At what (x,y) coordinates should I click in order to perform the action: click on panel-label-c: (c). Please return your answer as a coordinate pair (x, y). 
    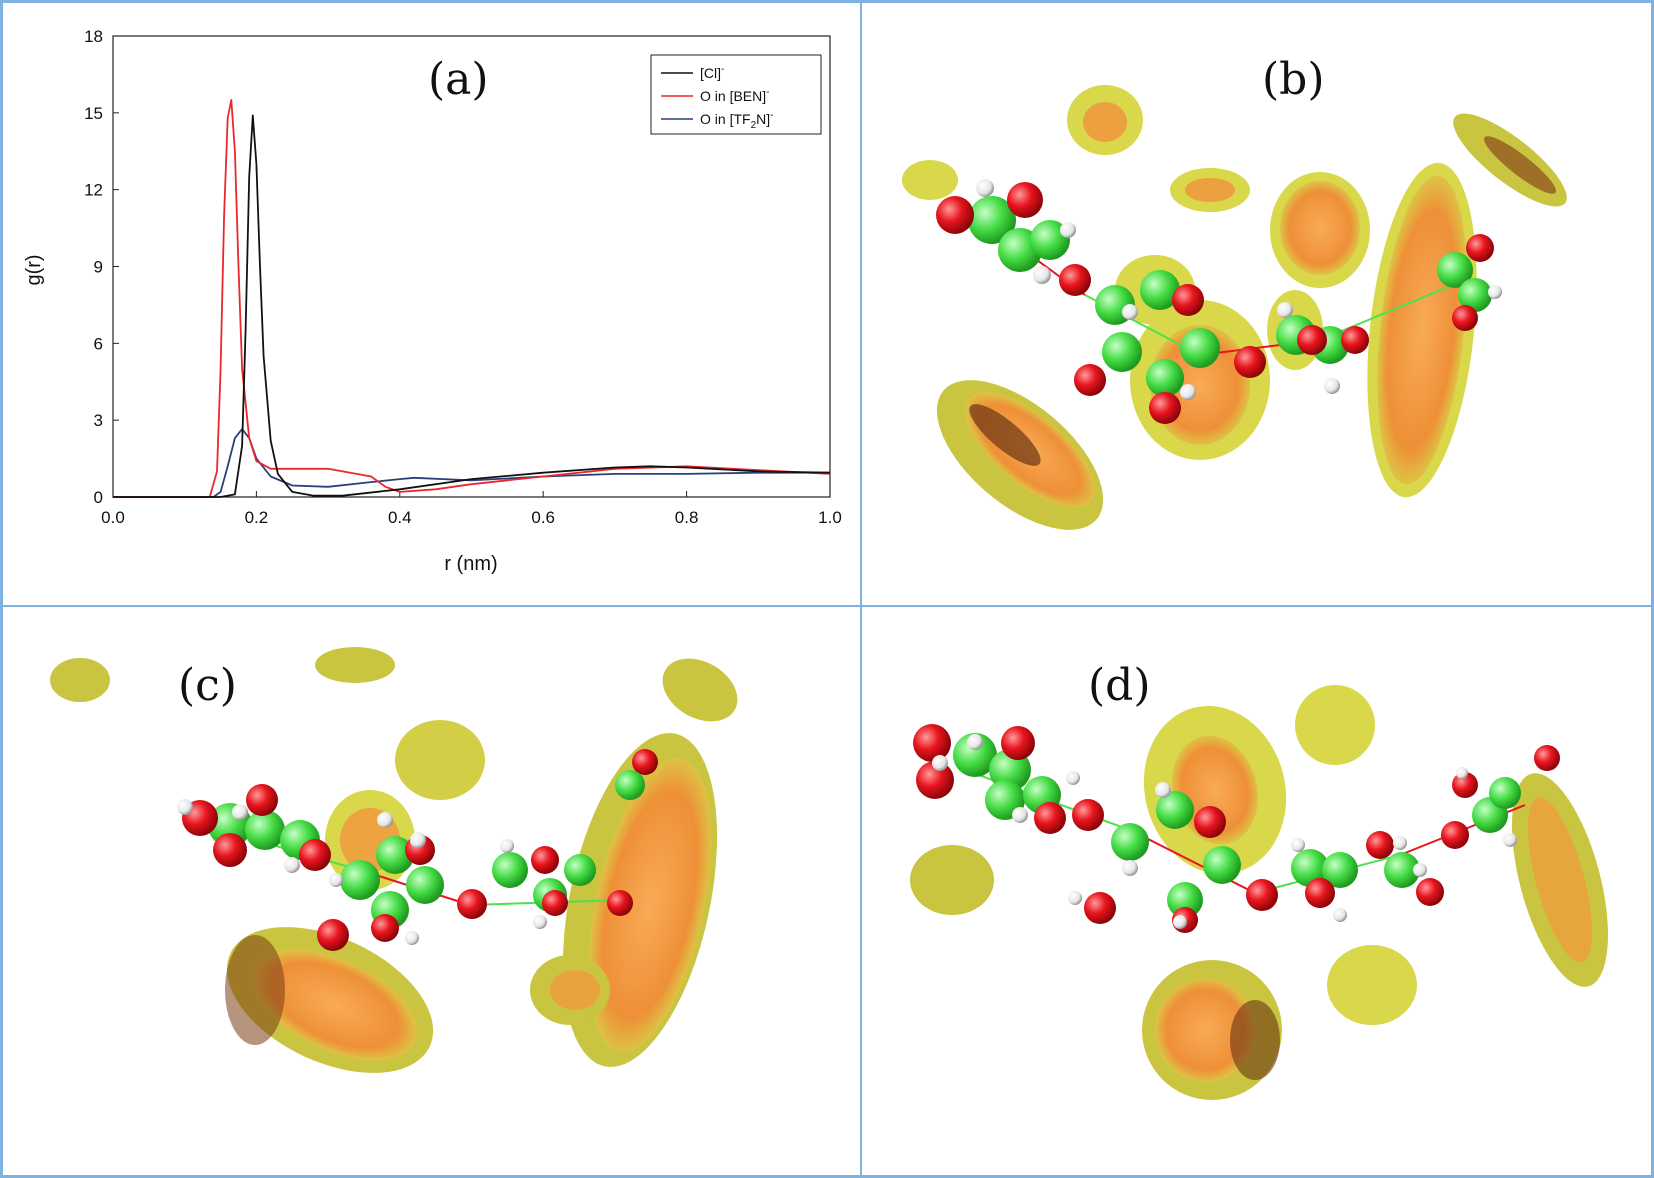
    Looking at the image, I should click on (207, 685).